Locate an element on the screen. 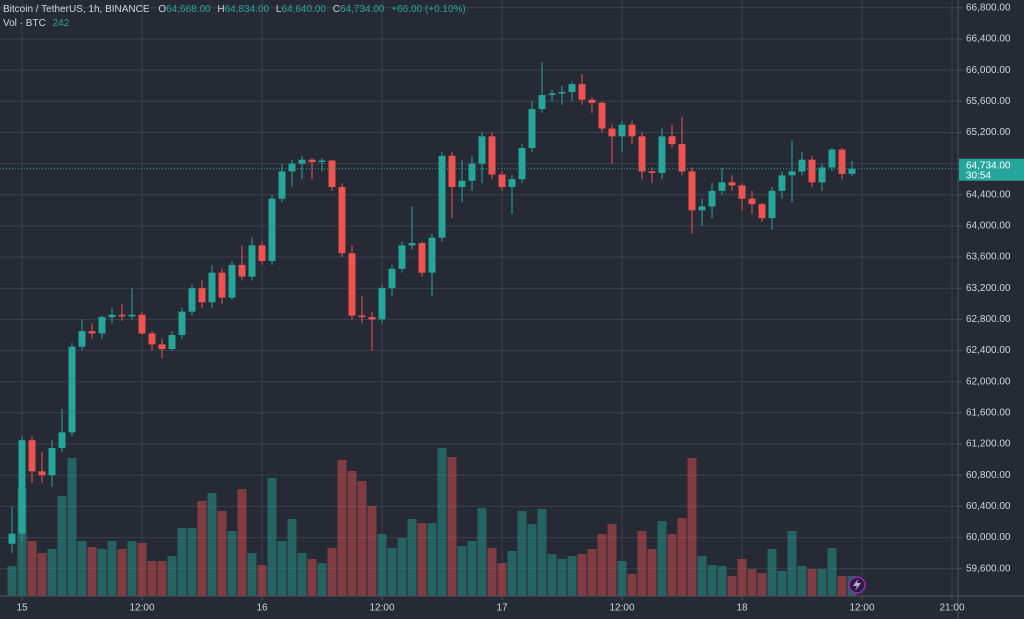  change: +66.00 (+0.10%) is located at coordinates (428, 9).